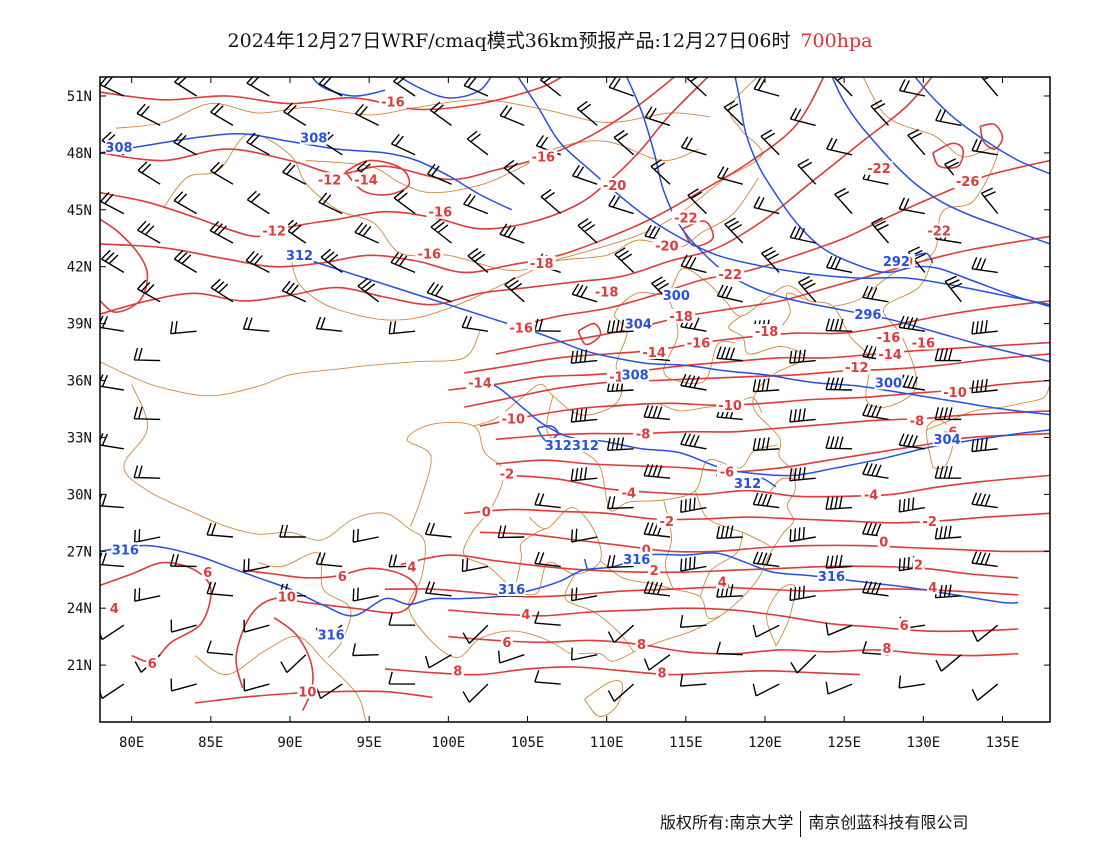 This screenshot has width=1100, height=850. Describe the element at coordinates (686, 218) in the screenshot. I see `temperature-label: -22` at that location.